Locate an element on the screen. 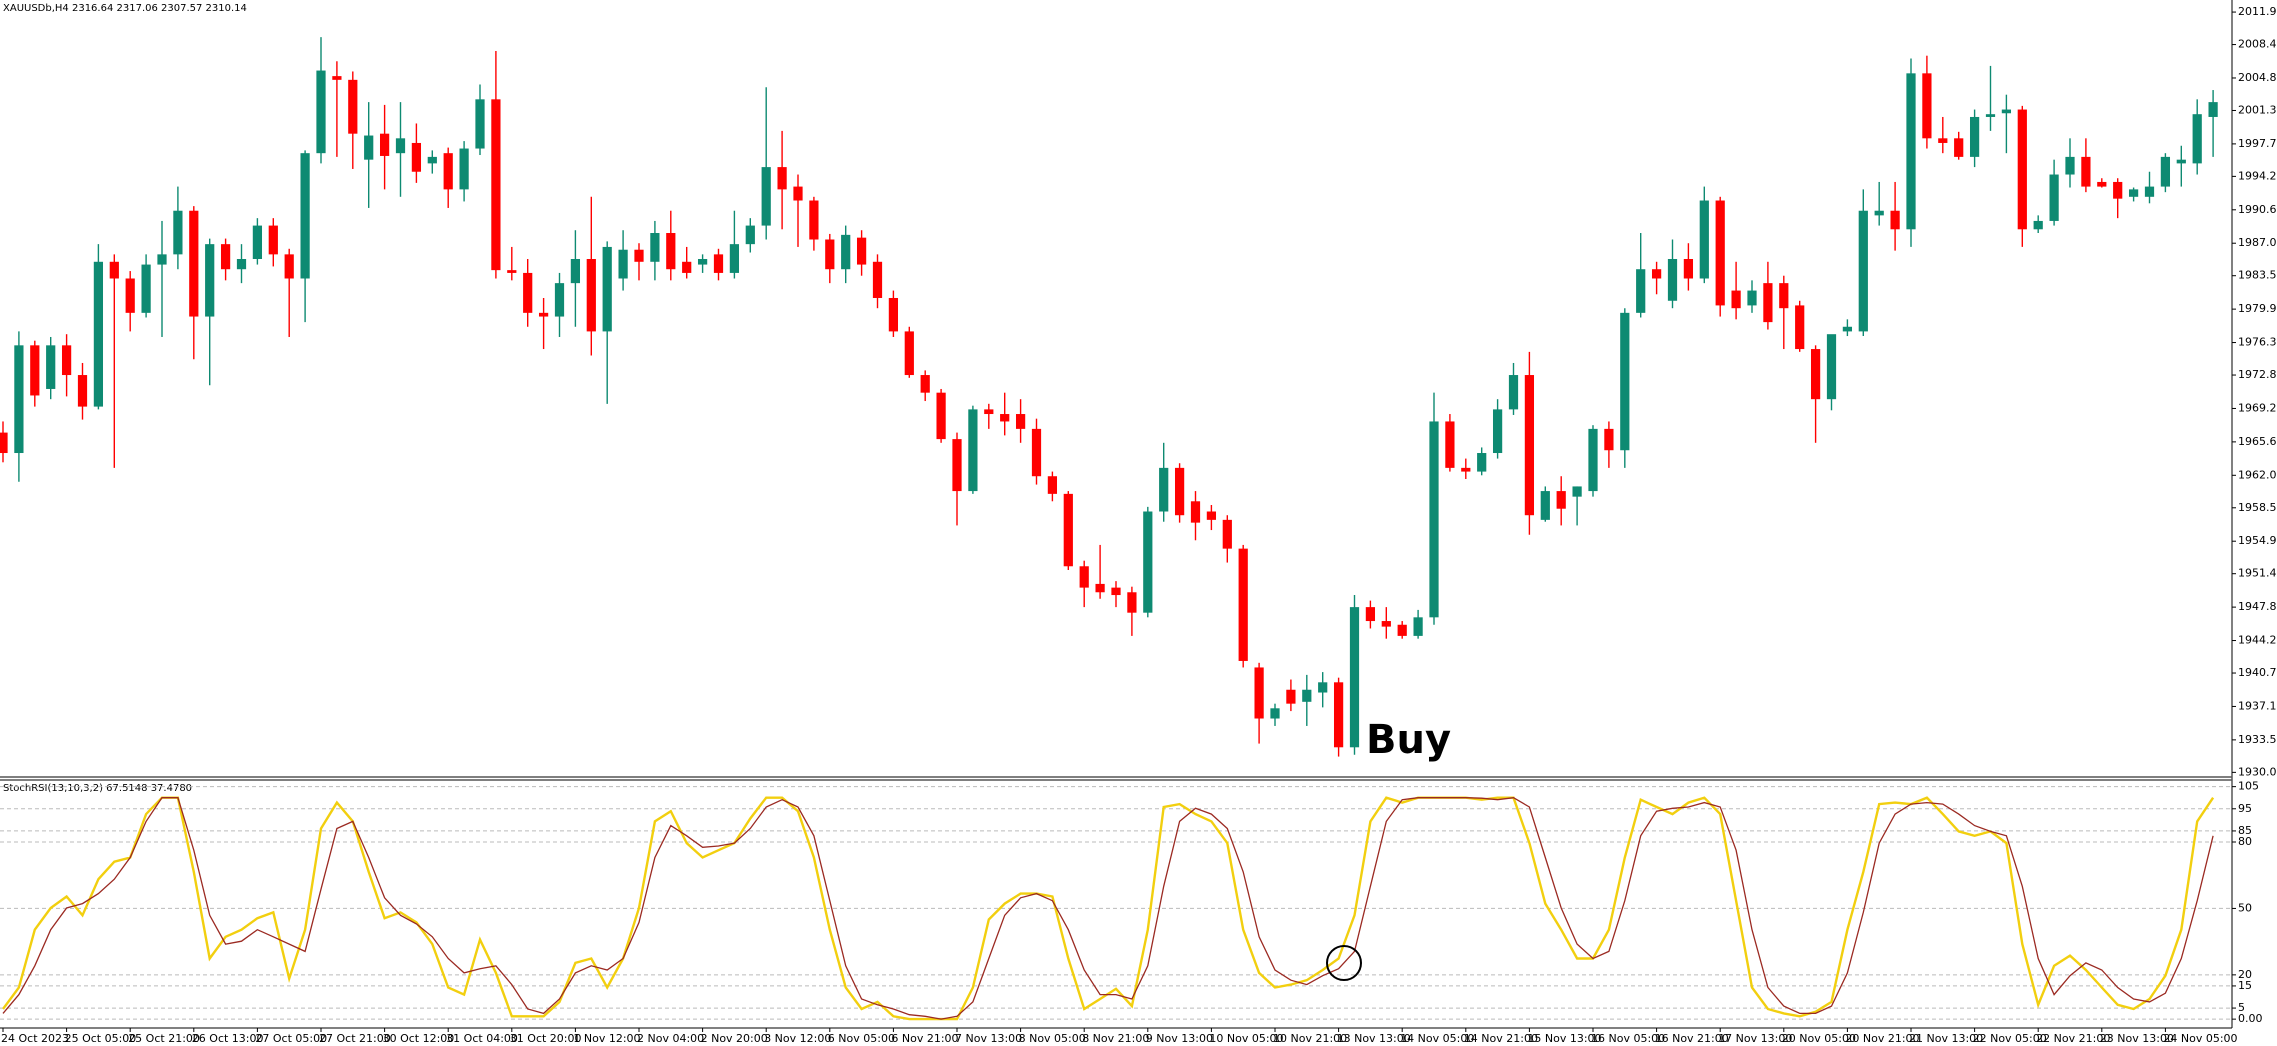 This screenshot has width=2277, height=1046. x-tick-label: 16 Nov 21:00 is located at coordinates (1692, 1038).